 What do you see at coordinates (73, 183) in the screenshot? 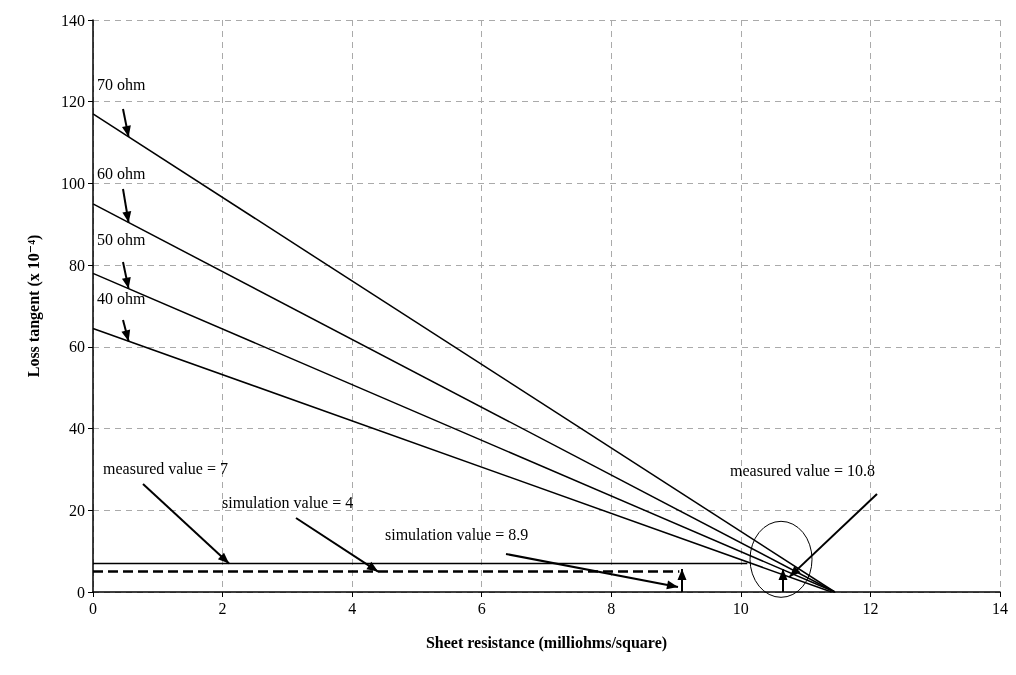
I see `y-tick-label: 100` at bounding box center [73, 183].